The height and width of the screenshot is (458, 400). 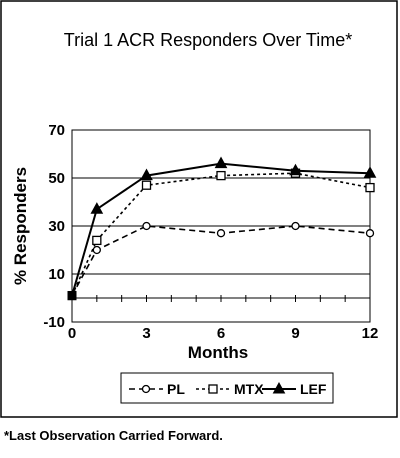 I want to click on legend-item-mtx: MTX, so click(x=230, y=389).